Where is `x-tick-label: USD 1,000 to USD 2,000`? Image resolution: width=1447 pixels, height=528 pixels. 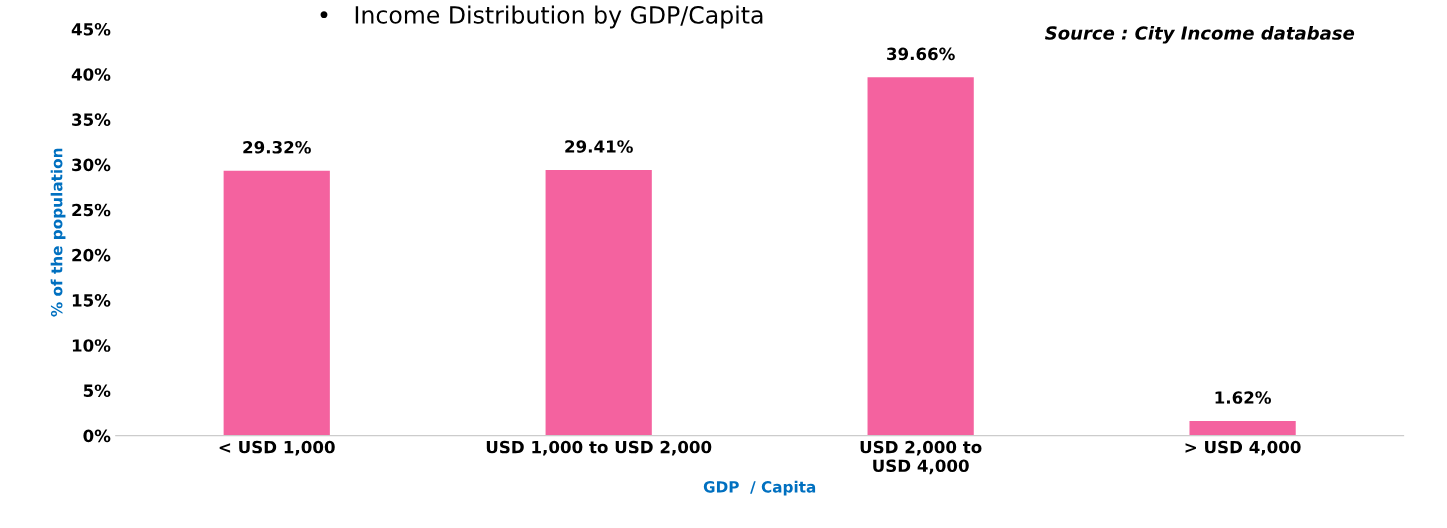
x-tick-label: USD 1,000 to USD 2,000 is located at coordinates (599, 448).